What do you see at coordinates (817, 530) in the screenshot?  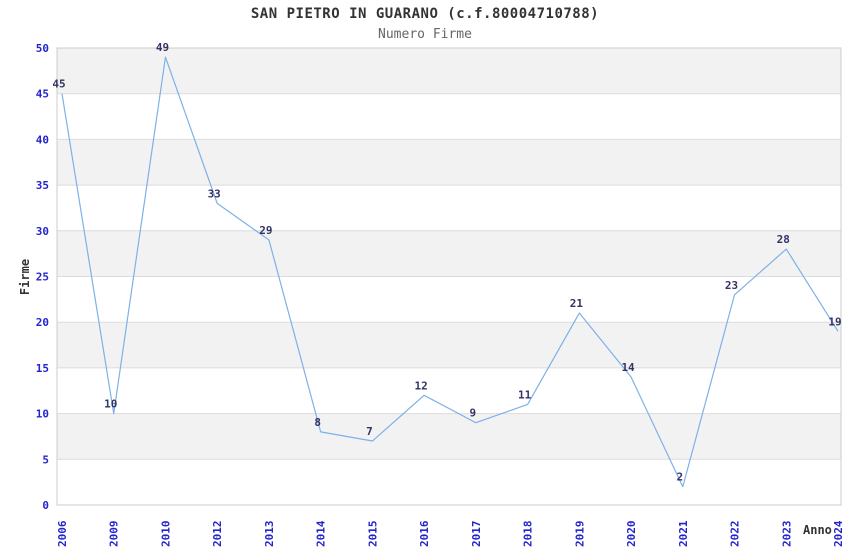 I see `x-axis-title: Anno` at bounding box center [817, 530].